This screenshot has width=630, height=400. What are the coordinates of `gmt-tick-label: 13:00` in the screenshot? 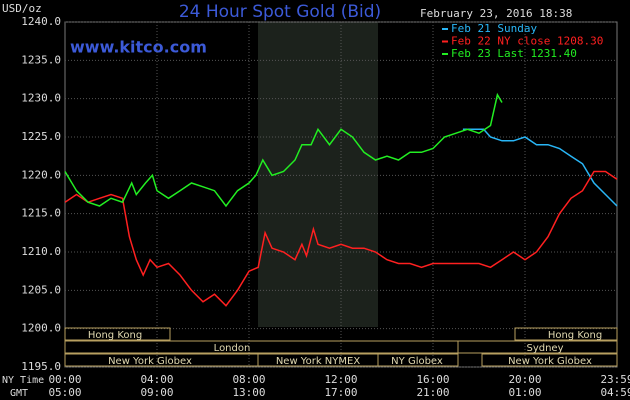 It's located at (248, 392).